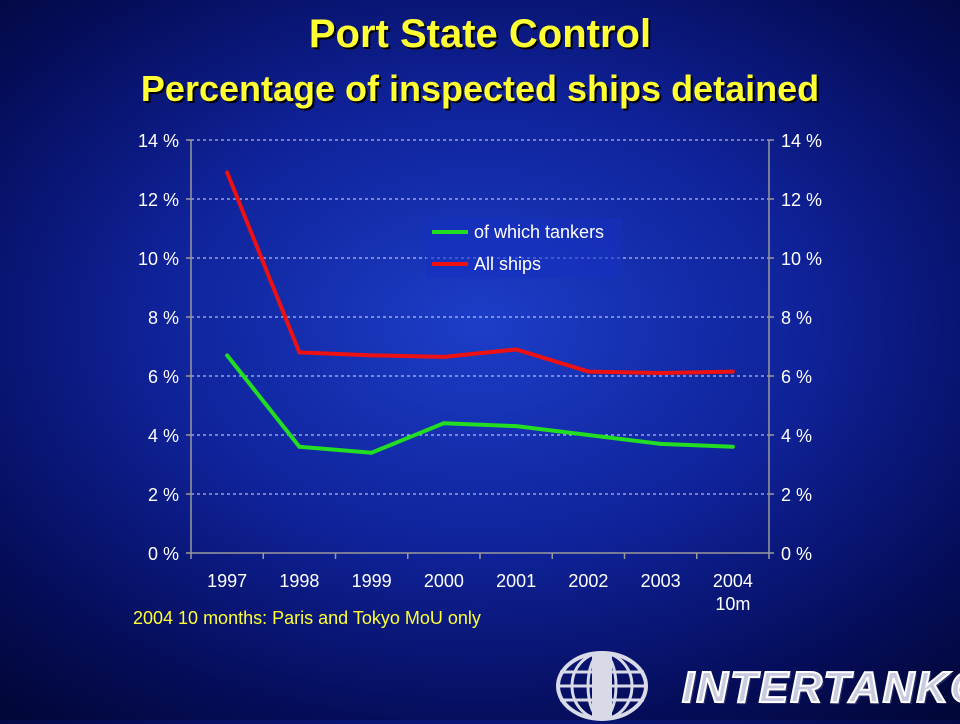  I want to click on y-tick-label-right: 10 %, so click(801, 259).